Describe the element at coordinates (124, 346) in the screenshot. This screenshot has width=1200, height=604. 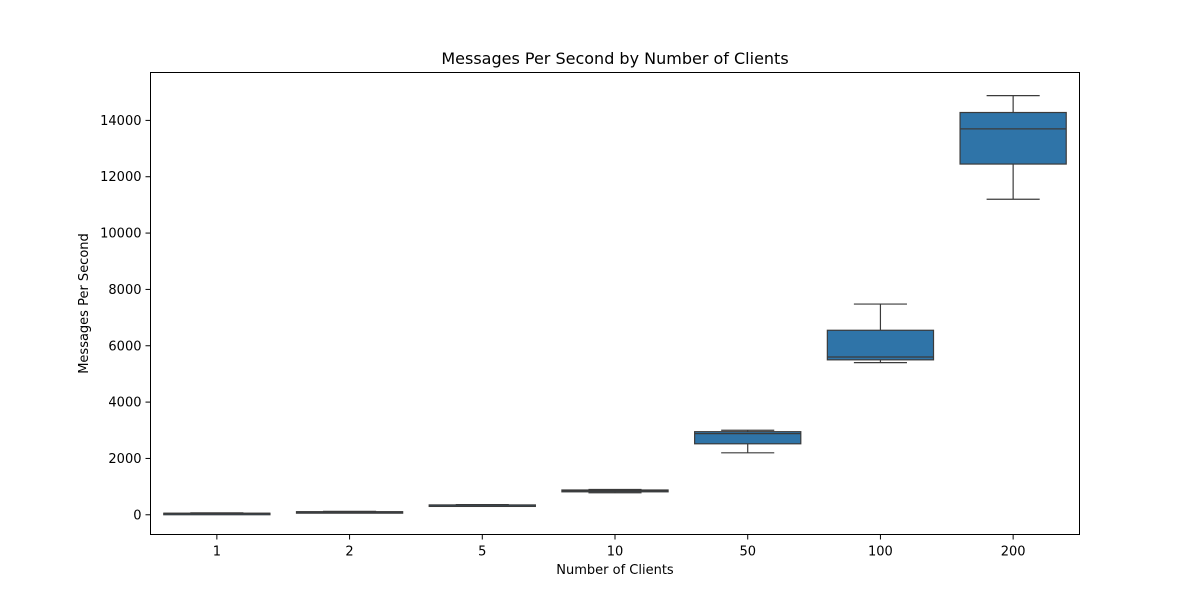
I see `y-tick-label: 6000` at that location.